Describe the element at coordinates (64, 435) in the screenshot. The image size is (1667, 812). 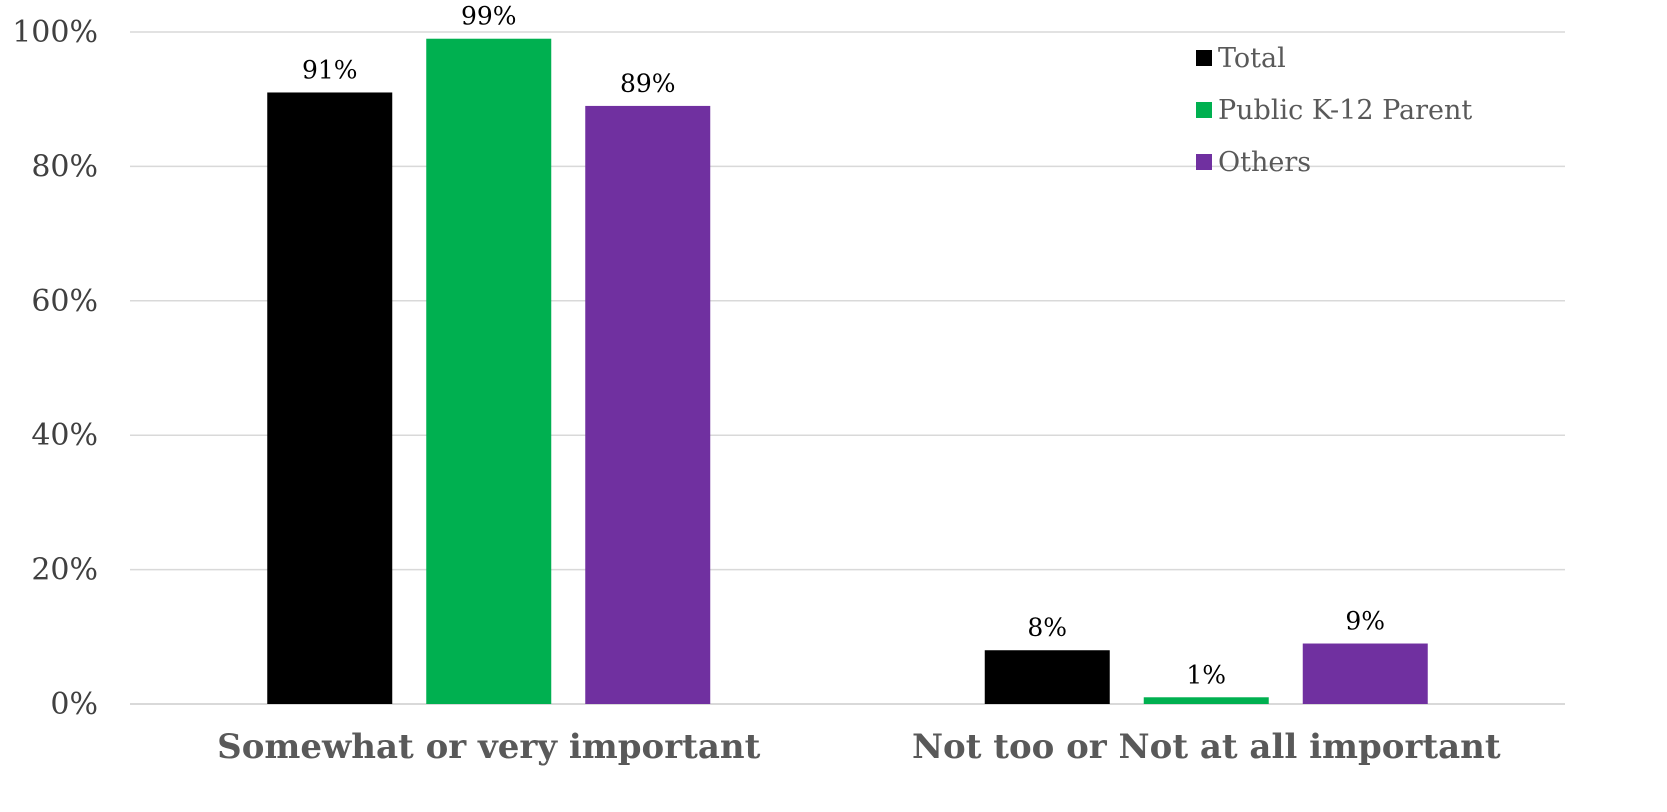
I see `y-tick-label: 40%` at that location.